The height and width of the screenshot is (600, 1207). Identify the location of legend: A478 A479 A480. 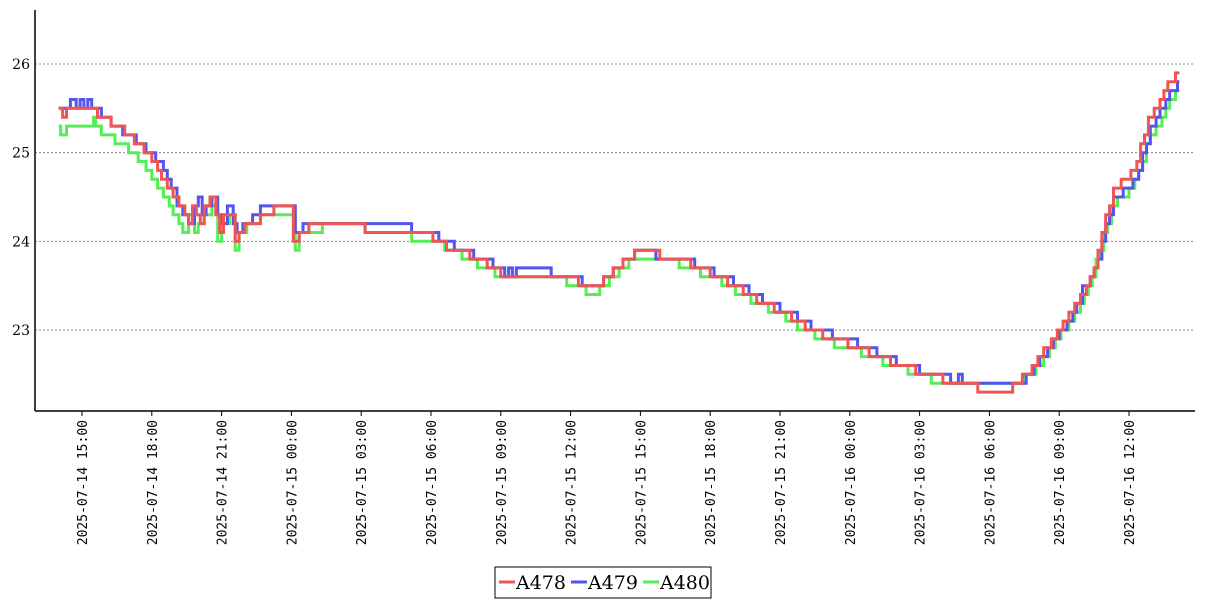
(603, 582).